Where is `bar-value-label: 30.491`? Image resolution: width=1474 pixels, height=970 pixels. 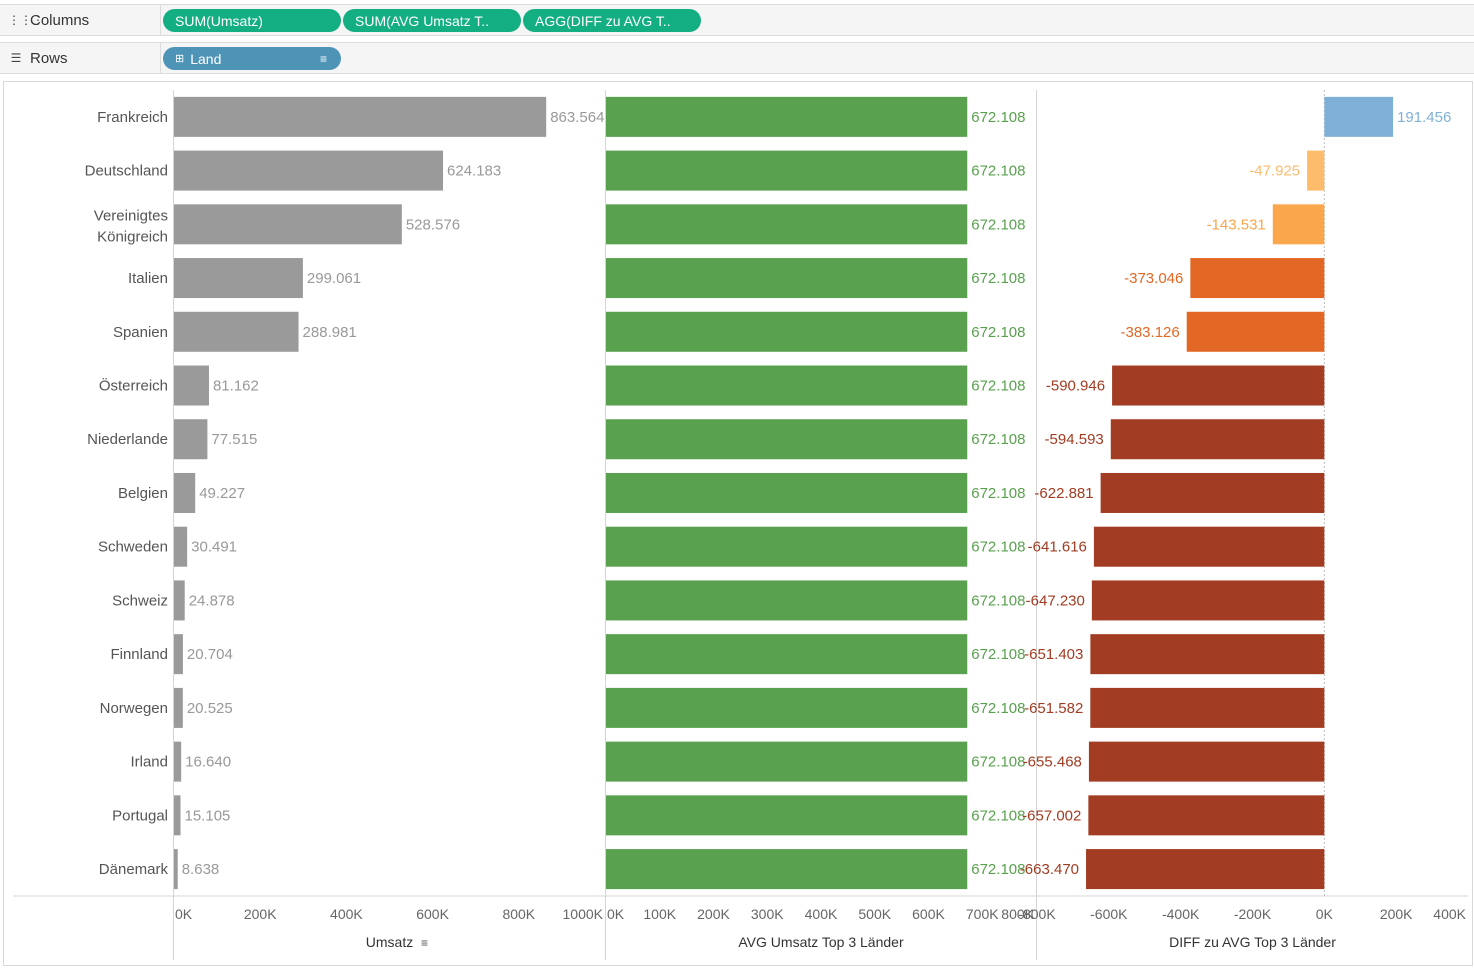
bar-value-label: 30.491 is located at coordinates (214, 547).